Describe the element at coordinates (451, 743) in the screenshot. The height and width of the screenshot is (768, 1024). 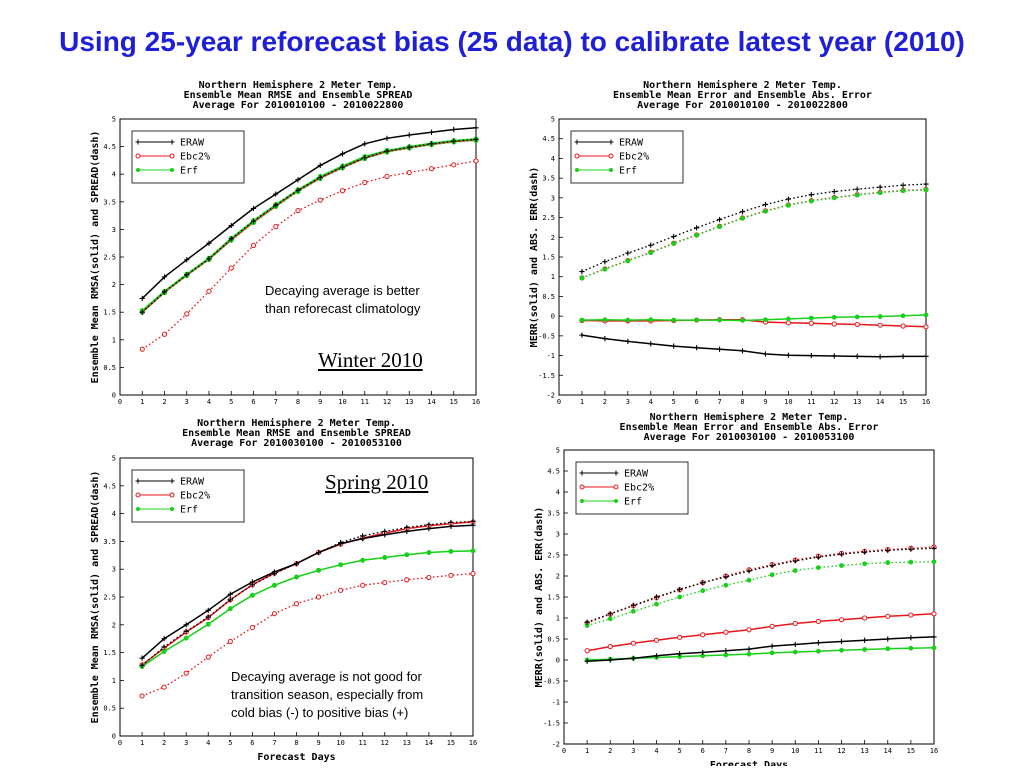
I see `x-tick-label: 15` at that location.